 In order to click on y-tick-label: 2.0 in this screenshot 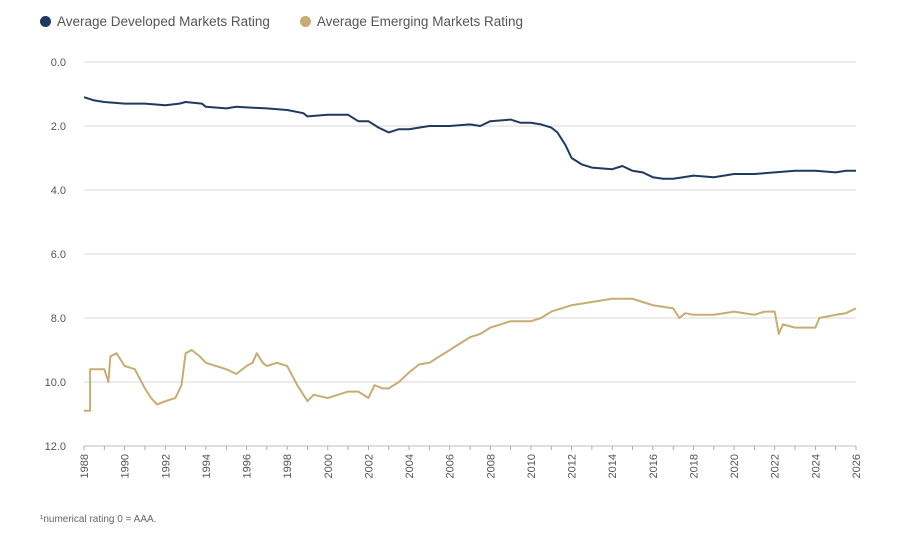, I will do `click(58, 127)`.